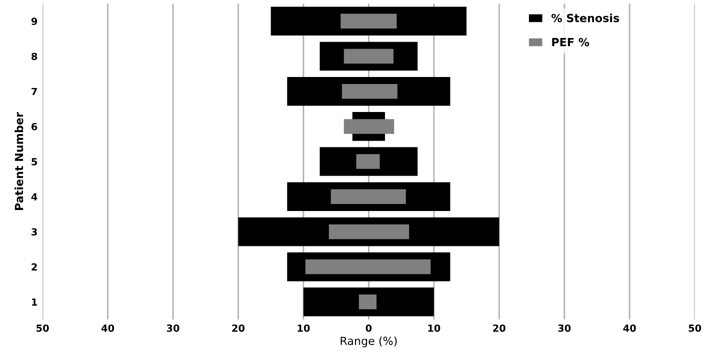 The width and height of the screenshot is (709, 363). I want to click on y-tick-label: 7, so click(34, 92).